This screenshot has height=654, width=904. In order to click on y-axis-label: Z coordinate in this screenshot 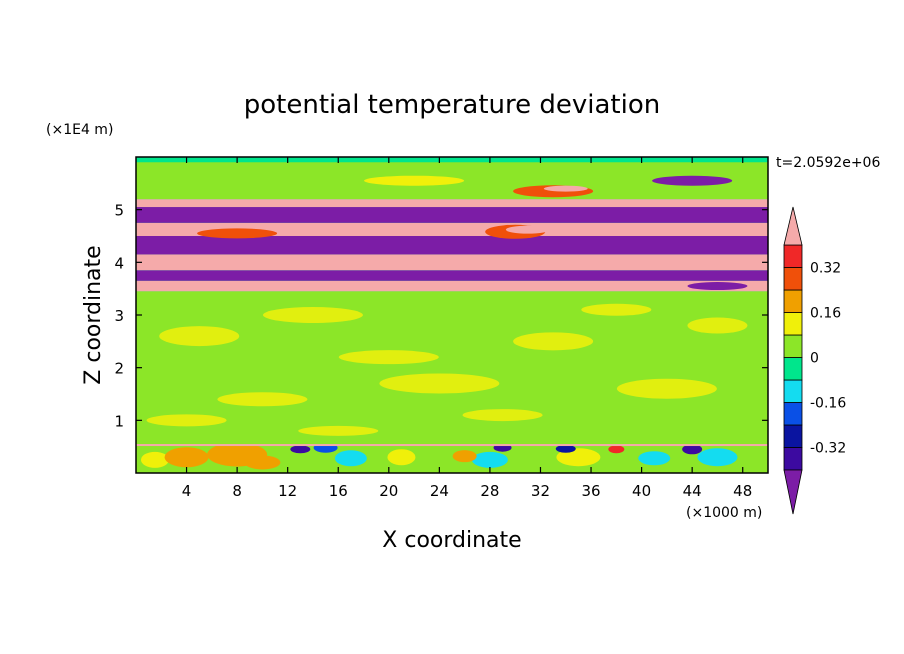, I will do `click(93, 314)`.